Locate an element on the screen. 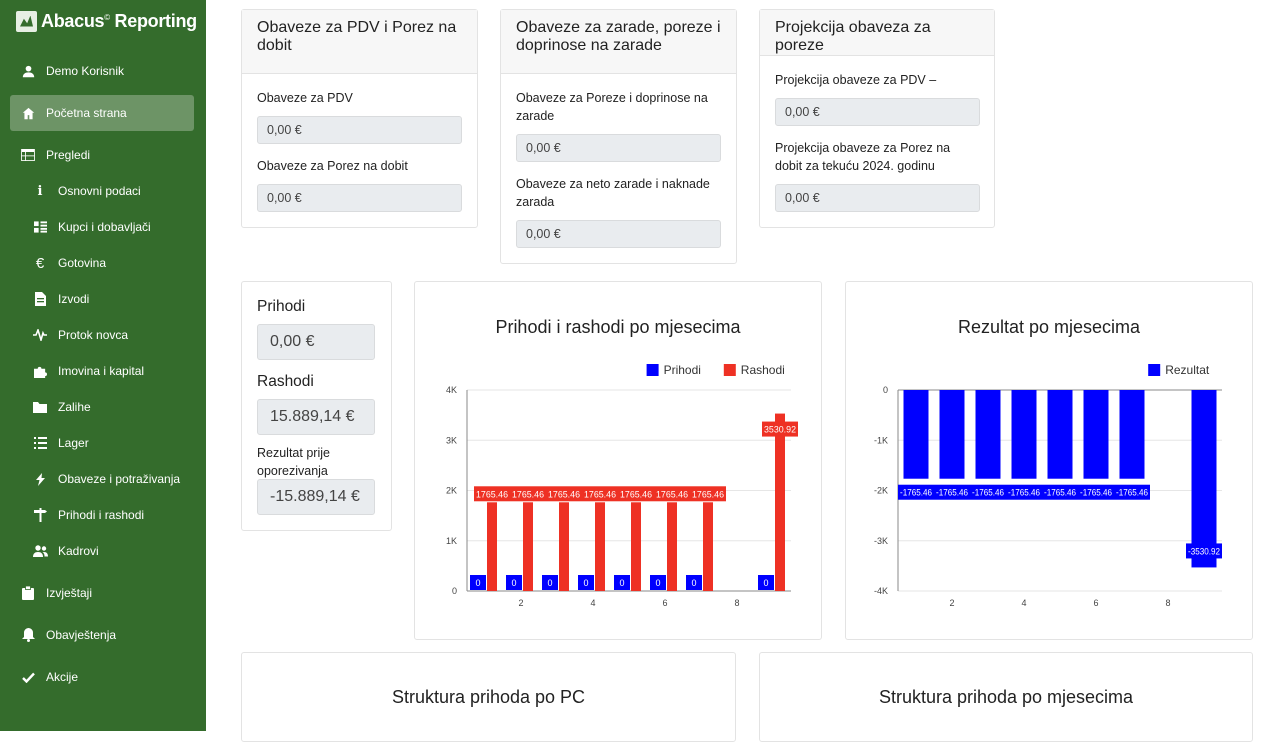 The image size is (1280, 742). sidebar-item-prihodi-rashodi: Prihodi i rashodi is located at coordinates (108, 515).